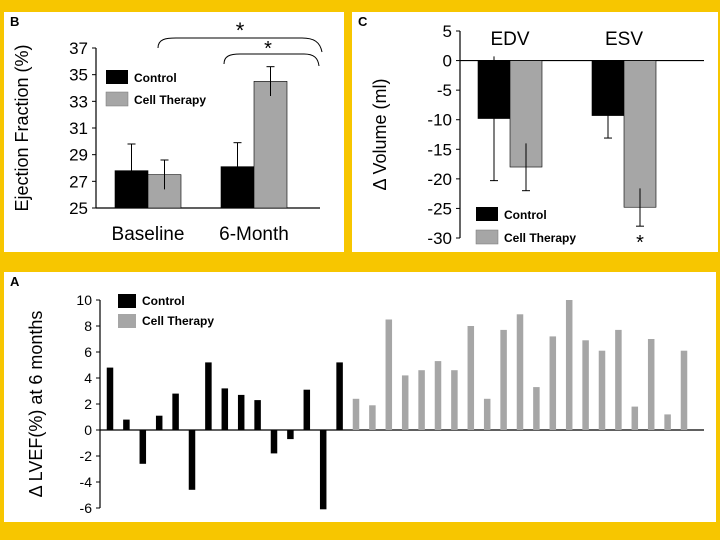 This screenshot has width=720, height=540. What do you see at coordinates (439, 120) in the screenshot?
I see `y-tick-label: -10` at bounding box center [439, 120].